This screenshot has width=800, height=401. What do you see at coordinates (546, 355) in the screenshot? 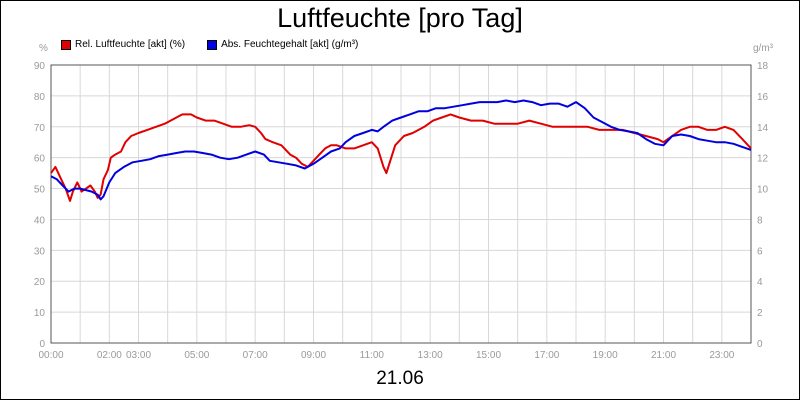
I see `x-tick-label: 17:00` at bounding box center [546, 355].